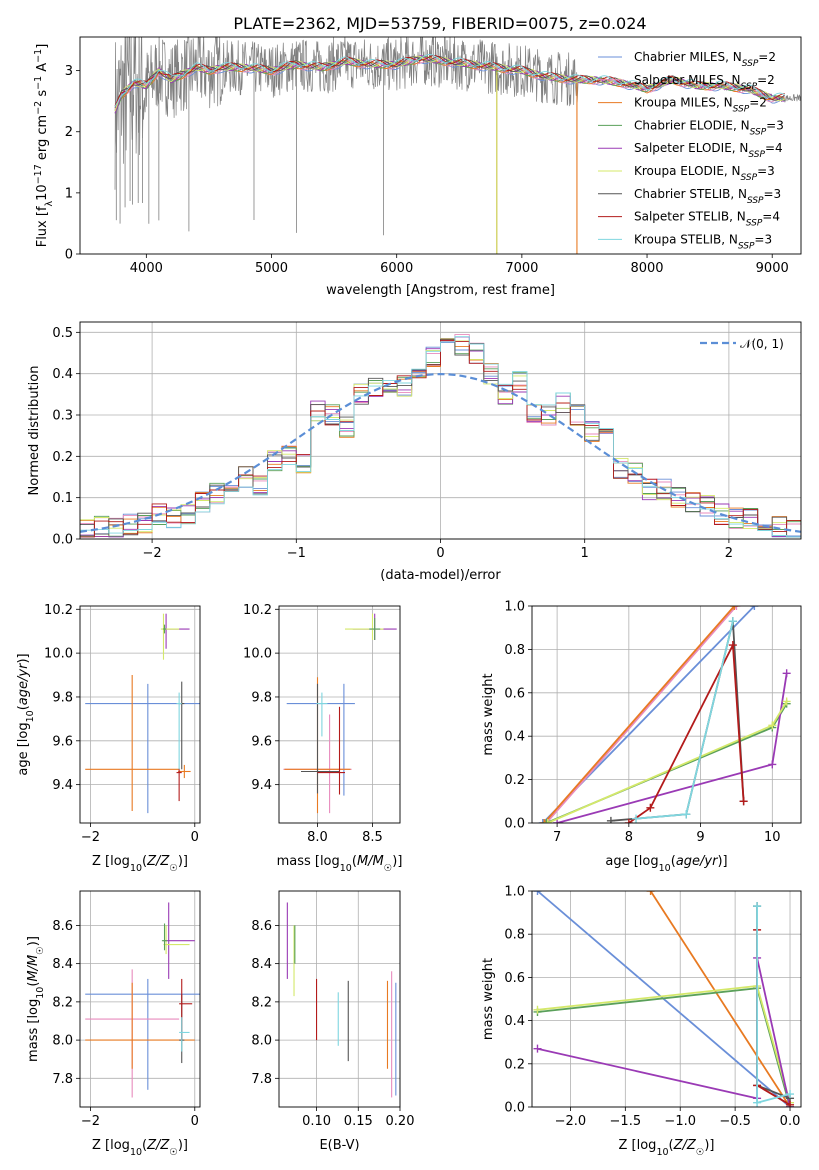 This screenshot has width=819, height=1170. What do you see at coordinates (261, 1041) in the screenshot?
I see `y-tick-label: 8.0` at bounding box center [261, 1041].